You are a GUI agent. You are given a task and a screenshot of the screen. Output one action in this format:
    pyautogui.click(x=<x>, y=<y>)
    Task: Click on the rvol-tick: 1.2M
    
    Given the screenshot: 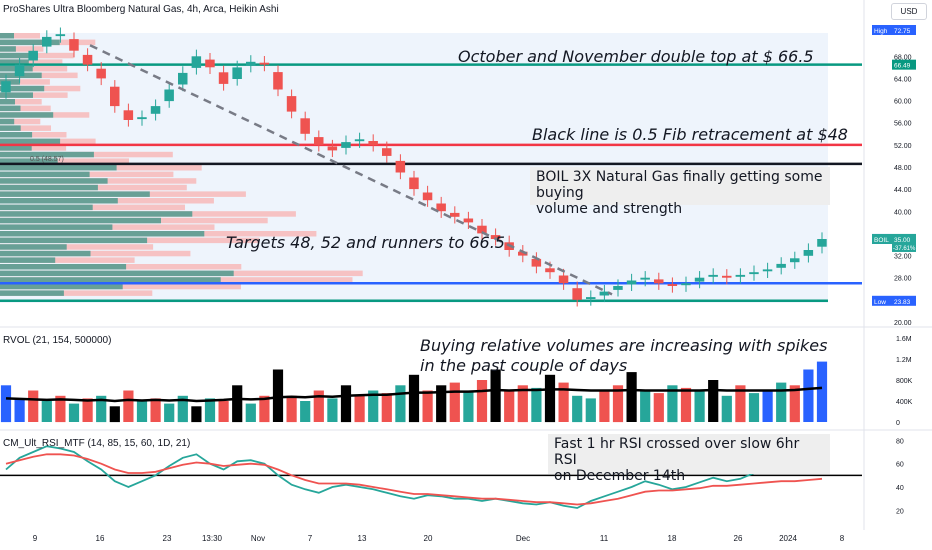 What is the action you would take?
    pyautogui.click(x=904, y=360)
    